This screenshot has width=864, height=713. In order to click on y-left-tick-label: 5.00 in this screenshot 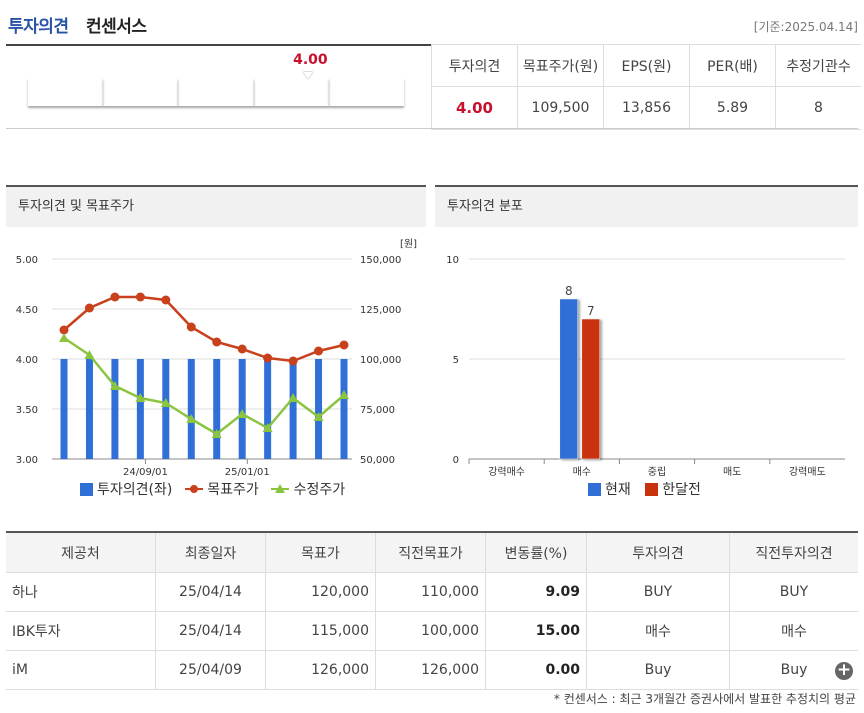, I will do `click(27, 260)`.